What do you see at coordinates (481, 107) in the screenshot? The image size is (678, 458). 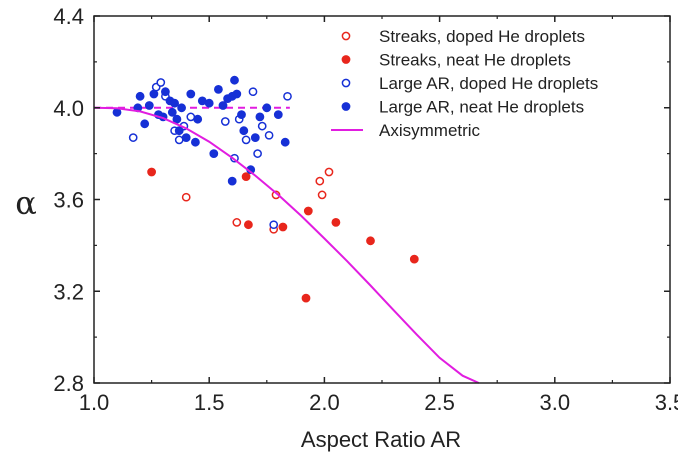 I see `legend-entry-label: Large AR, neat He droplets` at bounding box center [481, 107].